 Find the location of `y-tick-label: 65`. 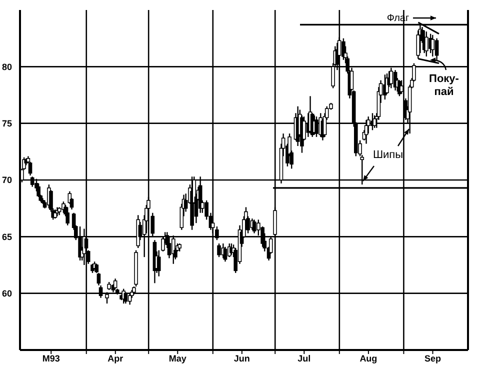

y-tick-label: 65 is located at coordinates (7, 237).